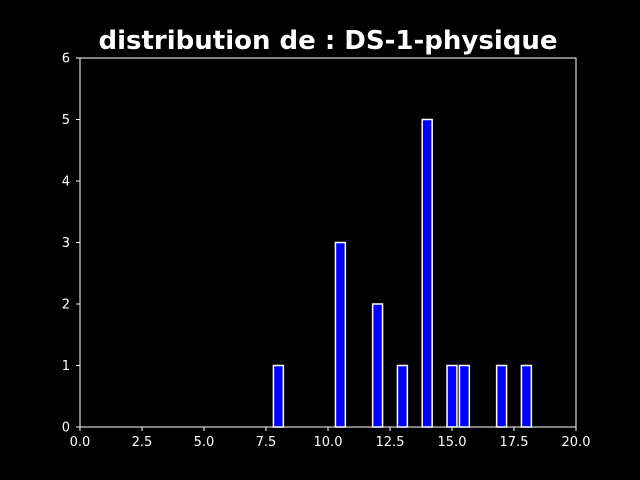 Image resolution: width=640 pixels, height=480 pixels. I want to click on x-tick-label: 20.0, so click(576, 442).